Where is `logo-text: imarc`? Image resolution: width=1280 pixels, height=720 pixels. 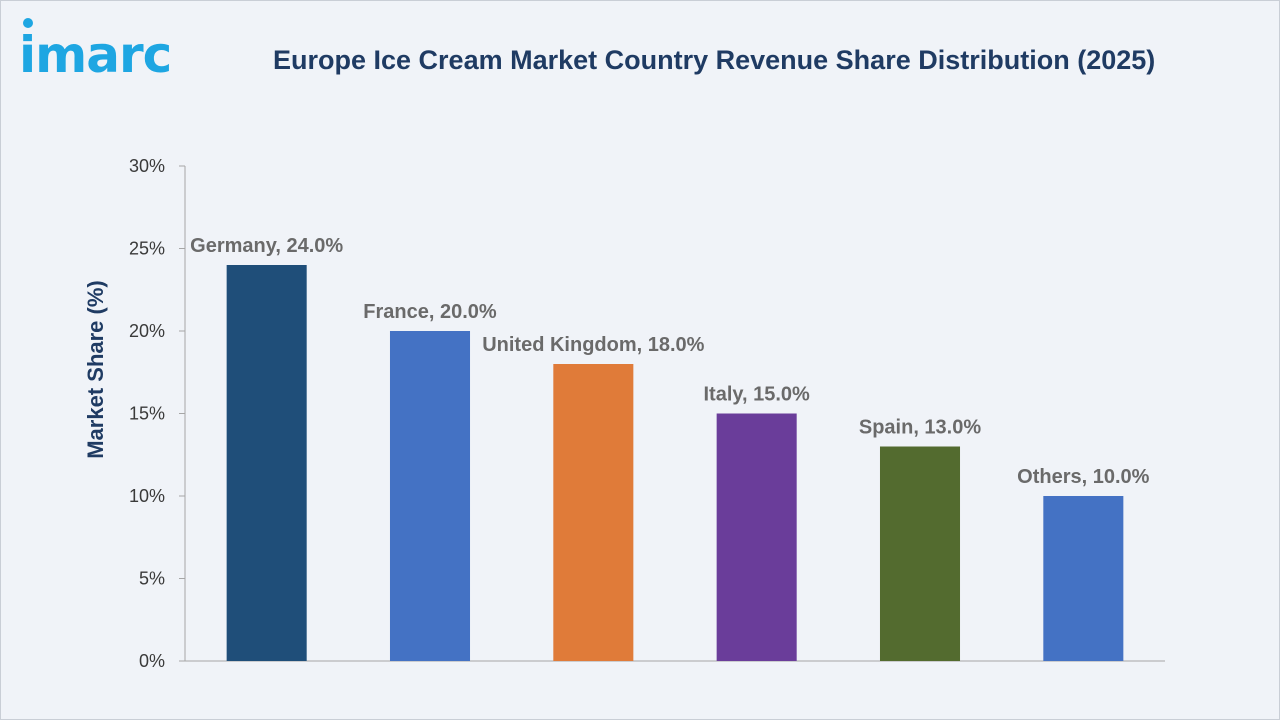 logo-text: imarc is located at coordinates (95, 53).